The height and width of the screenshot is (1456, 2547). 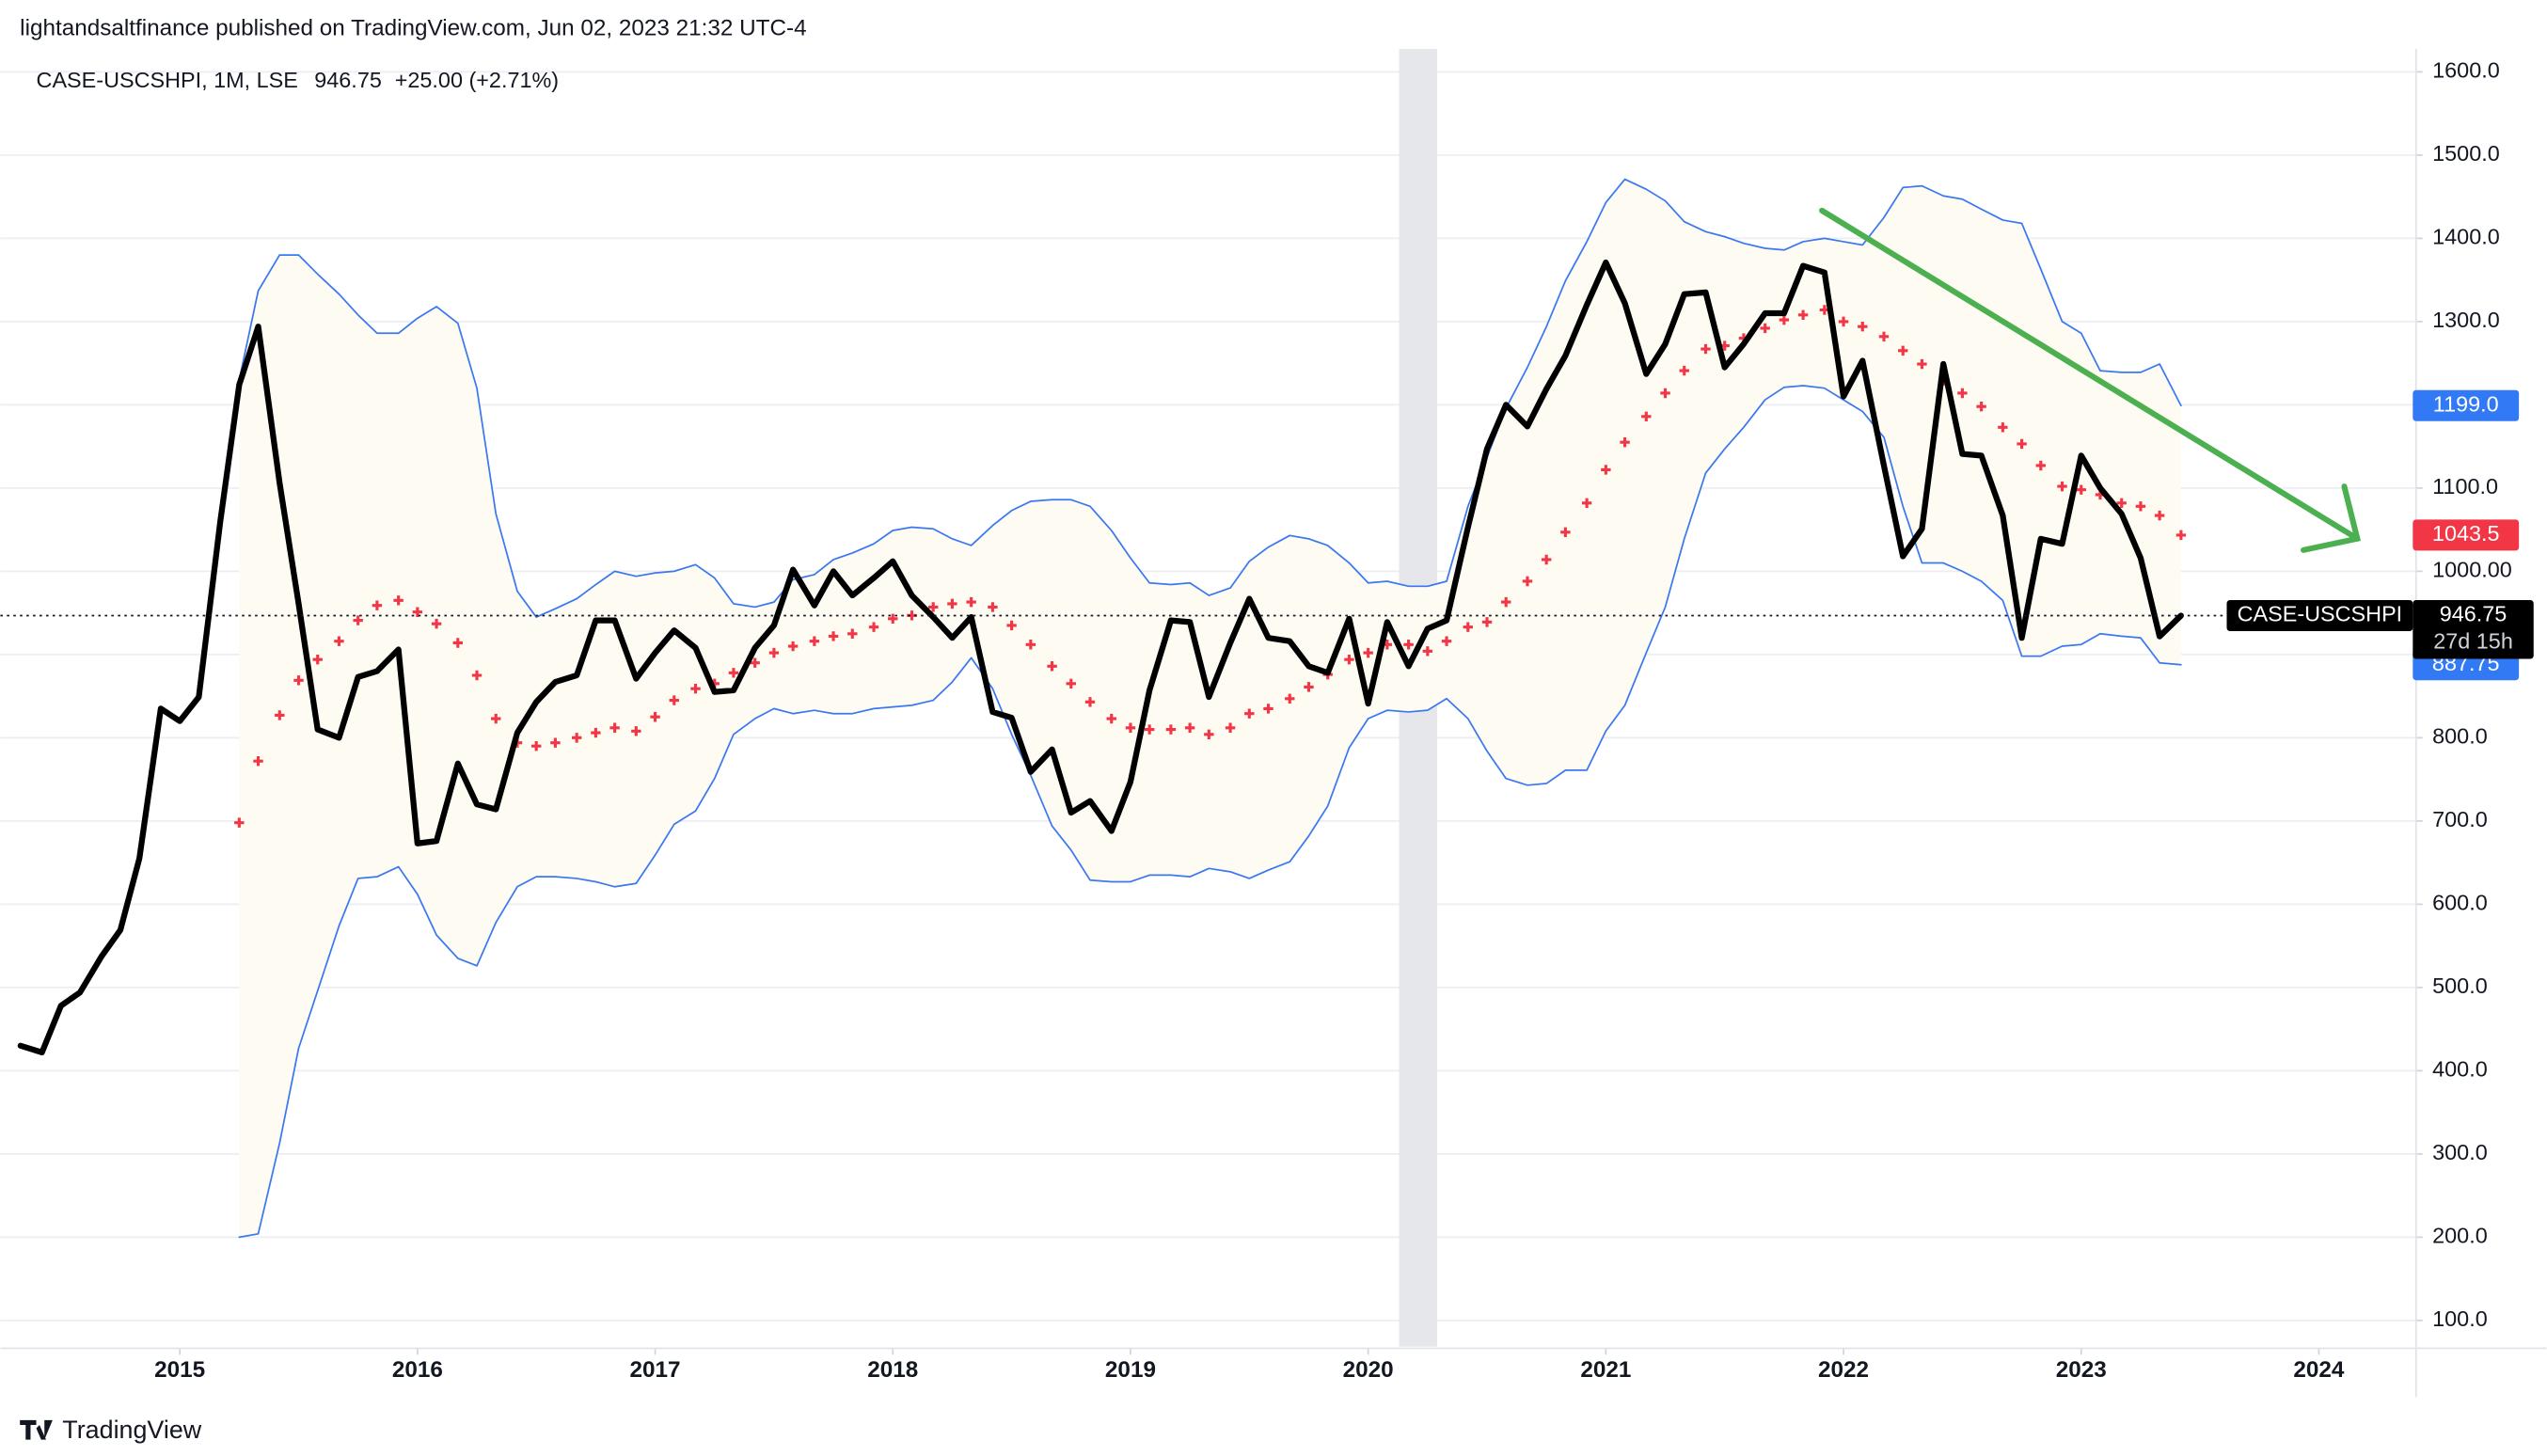 I want to click on price-box, so click(x=2473, y=629).